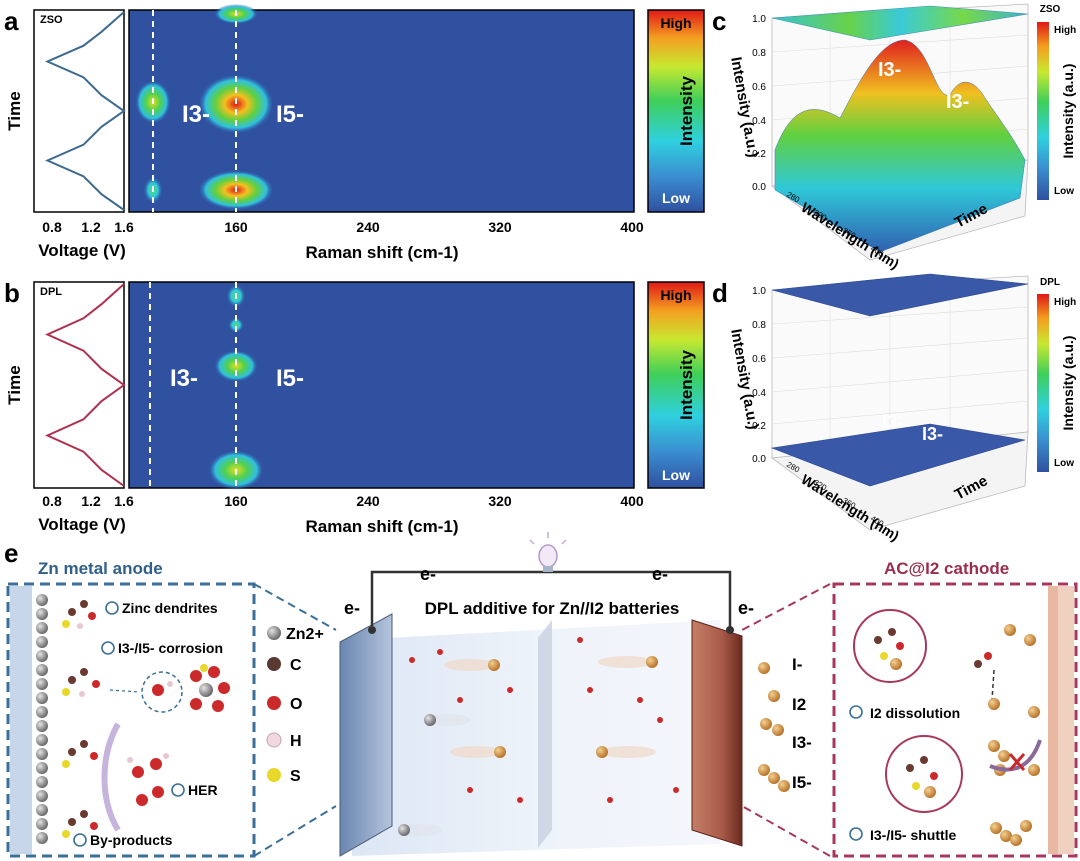 This screenshot has height=861, width=1080. I want to click on anode-item-by-products: By-products, so click(131, 840).